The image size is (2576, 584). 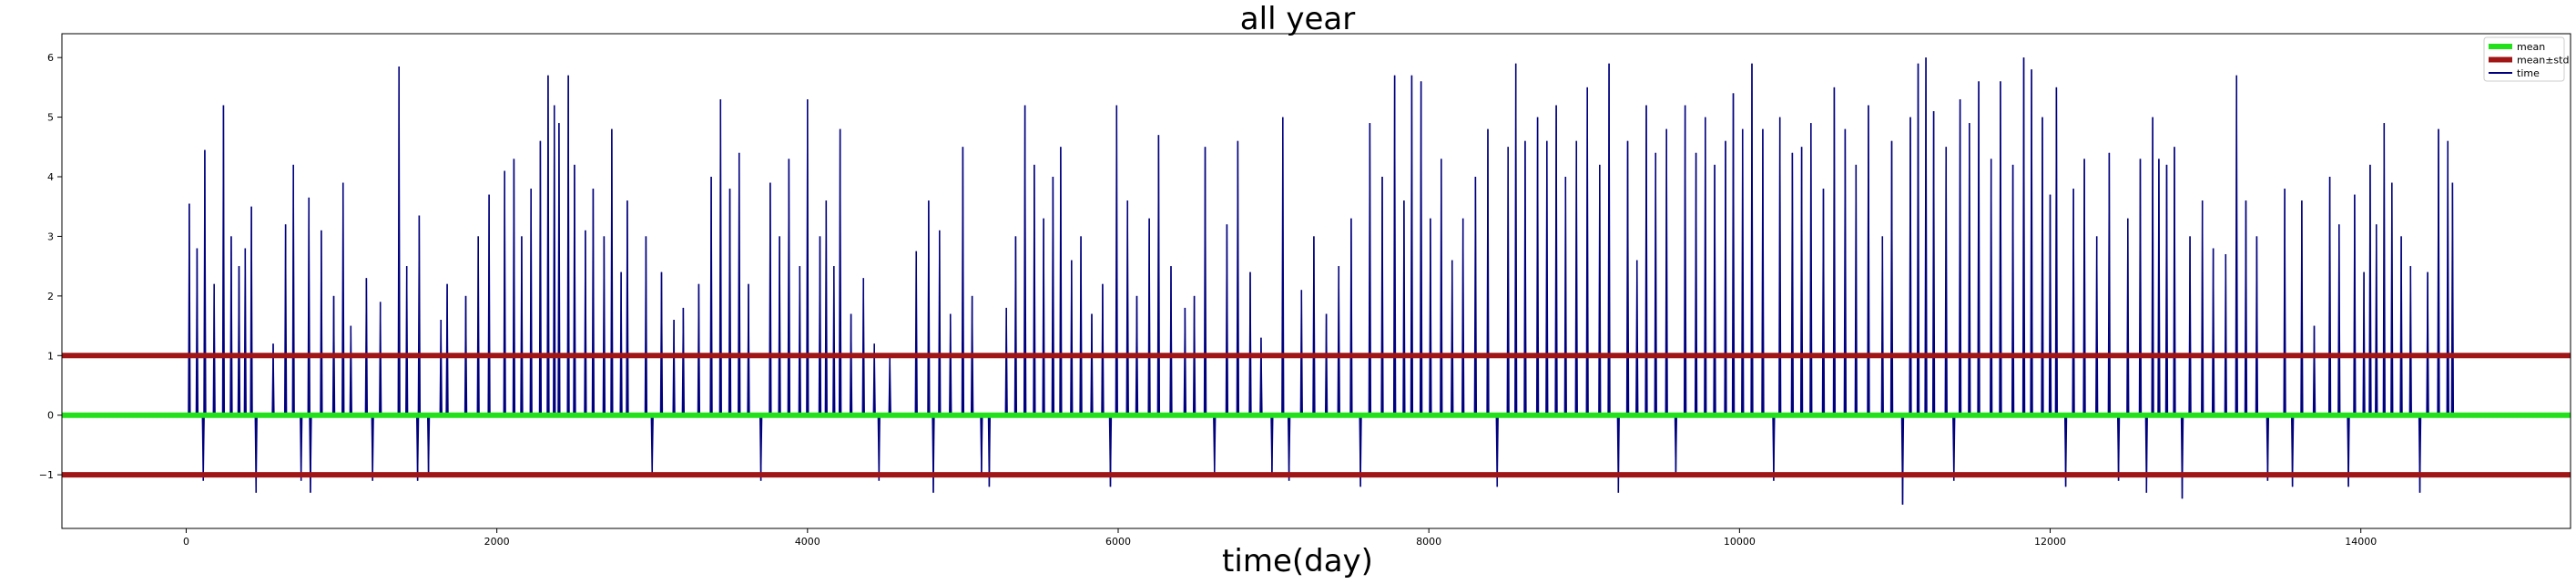 What do you see at coordinates (50, 356) in the screenshot?
I see `y-tick-label: 1` at bounding box center [50, 356].